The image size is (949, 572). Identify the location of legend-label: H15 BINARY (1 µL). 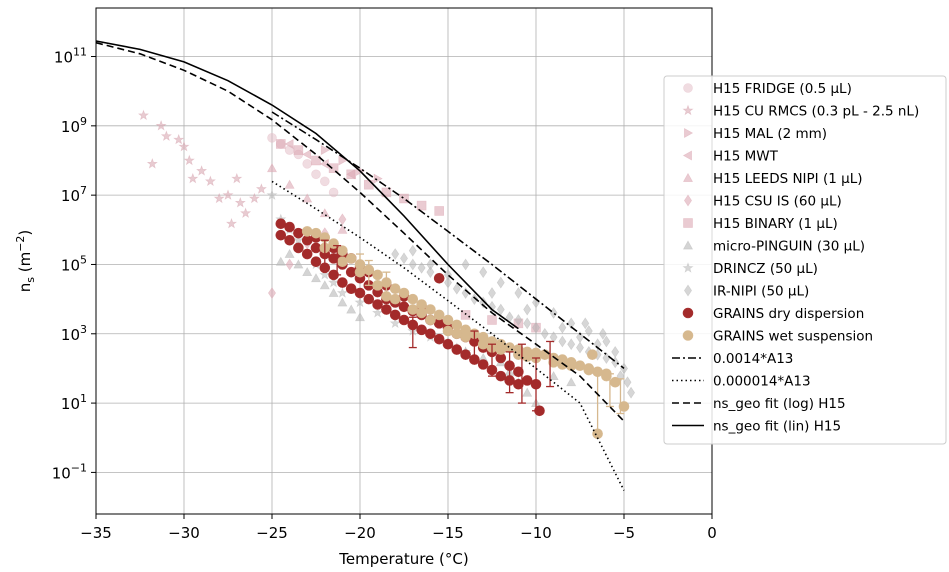
(775, 224).